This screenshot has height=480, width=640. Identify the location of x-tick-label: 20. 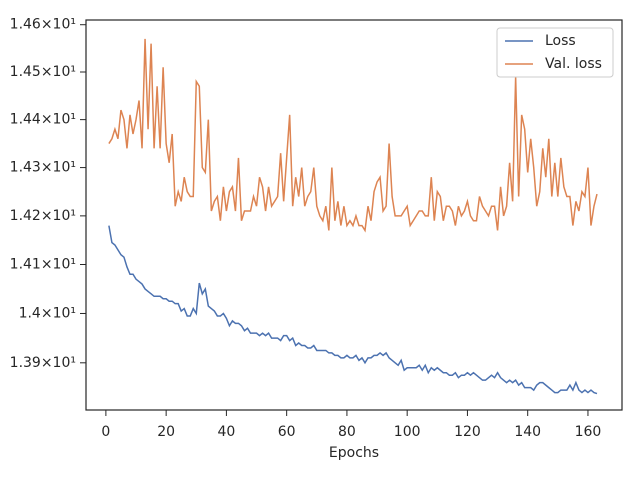
(166, 432).